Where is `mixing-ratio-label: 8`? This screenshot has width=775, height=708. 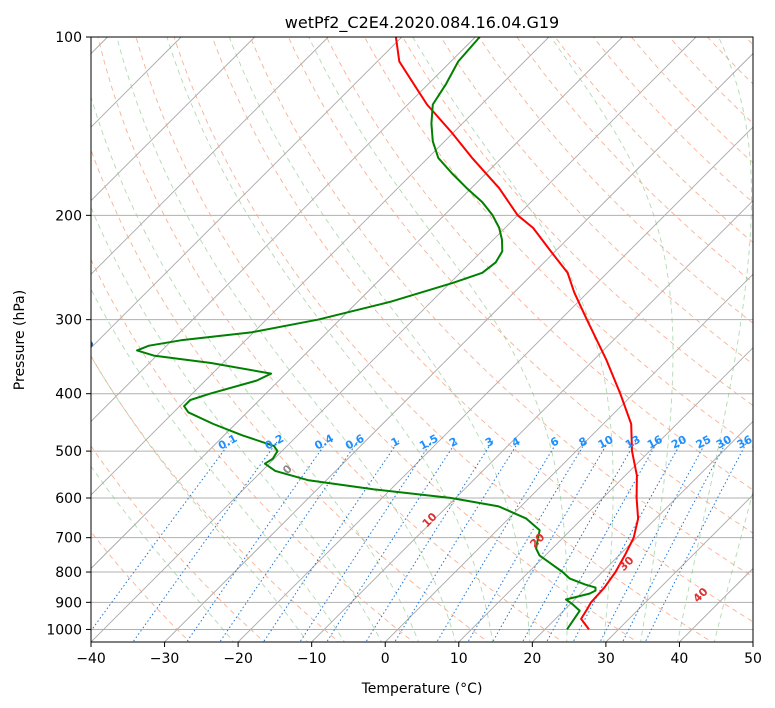 mixing-ratio-label: 8 is located at coordinates (583, 442).